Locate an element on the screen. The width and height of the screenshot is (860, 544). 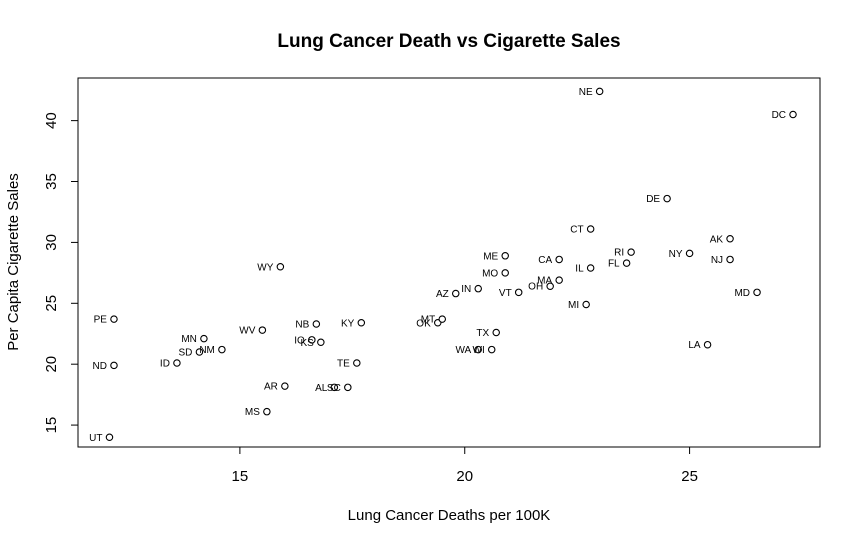
point-label: MN is located at coordinates (189, 339).